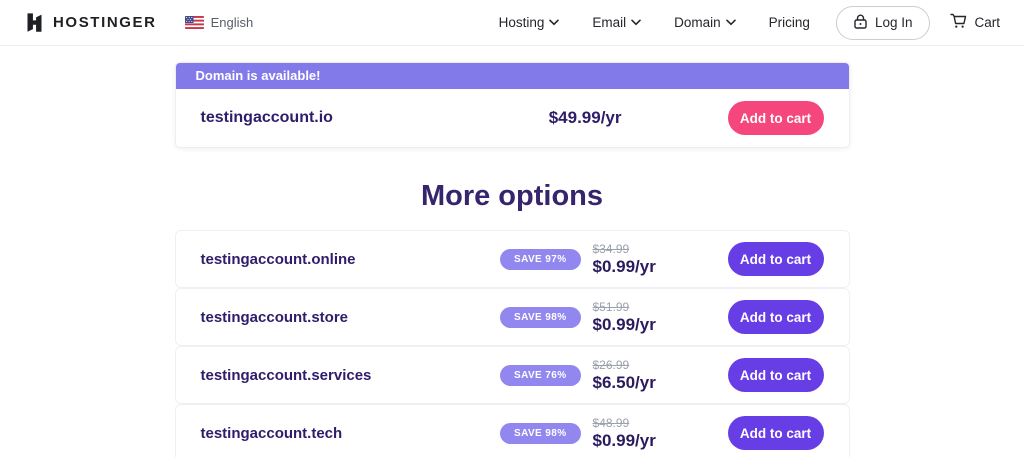 Image resolution: width=1024 pixels, height=457 pixels. What do you see at coordinates (611, 364) in the screenshot?
I see `old-price: $26.99` at bounding box center [611, 364].